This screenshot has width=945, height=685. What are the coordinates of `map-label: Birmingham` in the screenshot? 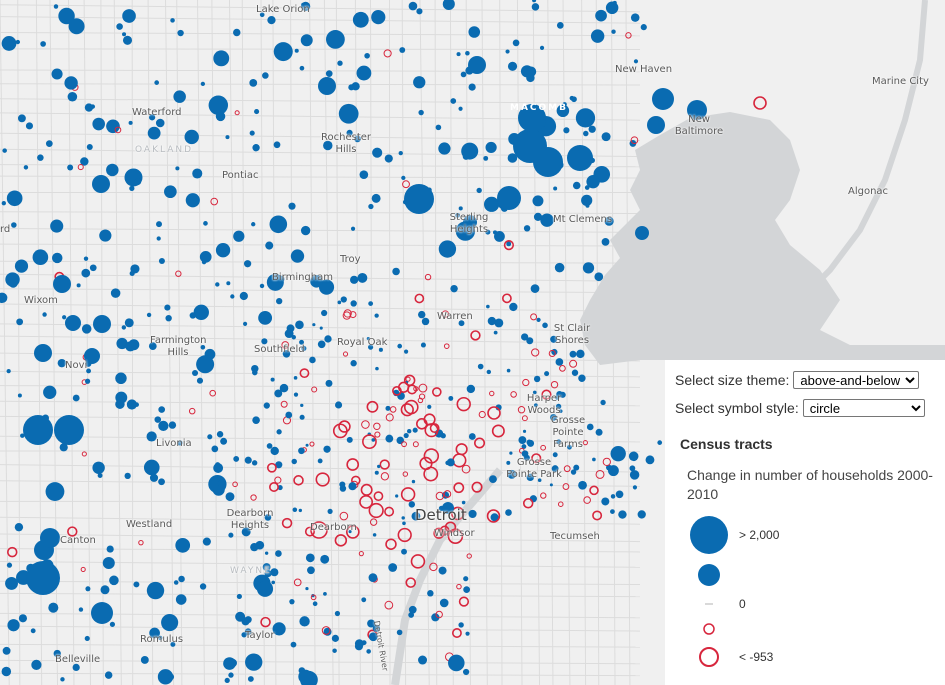 It's located at (302, 277).